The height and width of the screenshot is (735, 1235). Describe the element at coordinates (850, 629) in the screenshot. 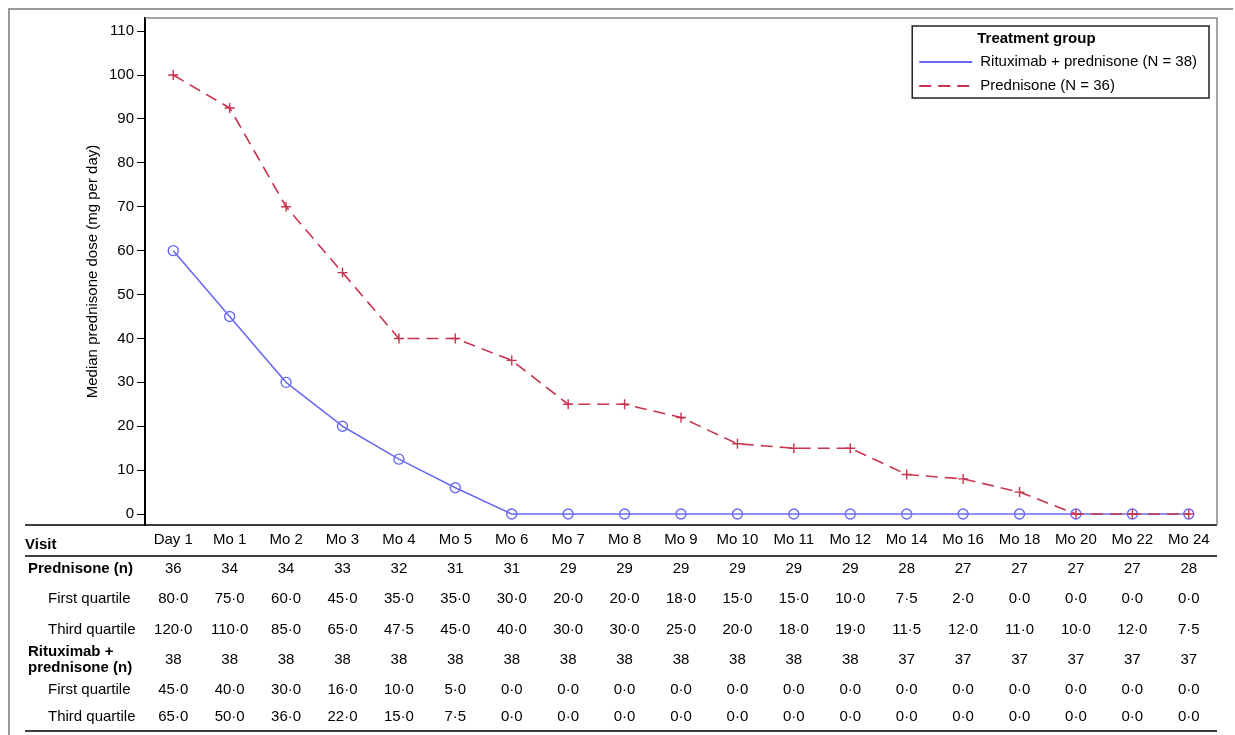

I see `text: 19·0` at that location.